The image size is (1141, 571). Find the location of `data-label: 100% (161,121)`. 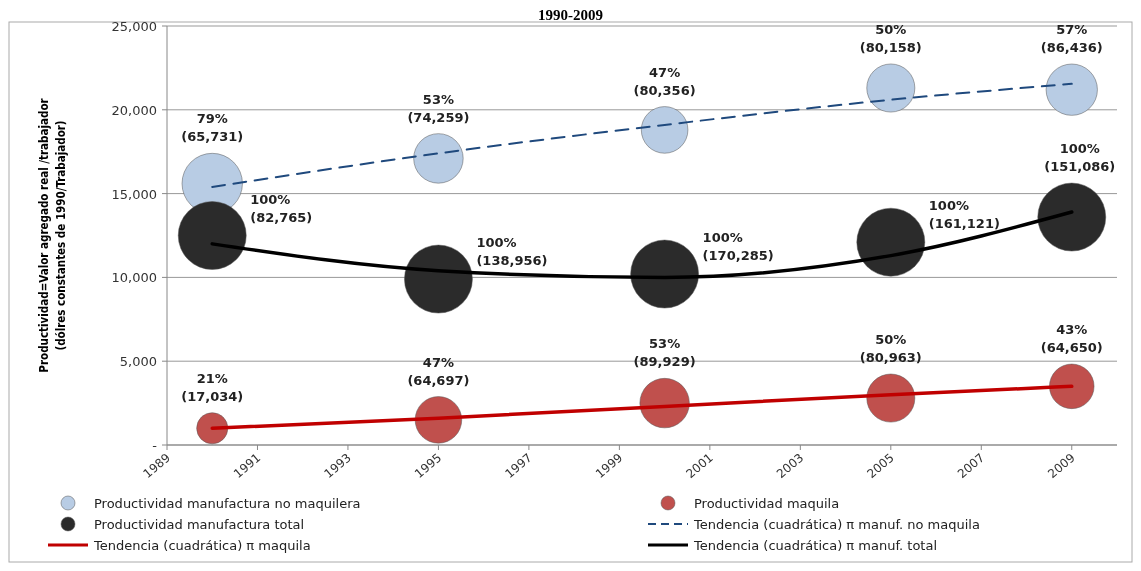

data-label: 100% (161,121) is located at coordinates (964, 215).